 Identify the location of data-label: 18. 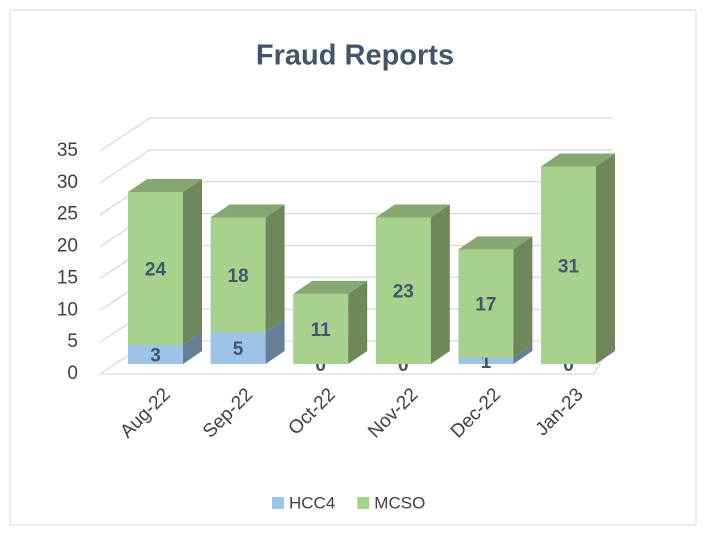
(238, 276).